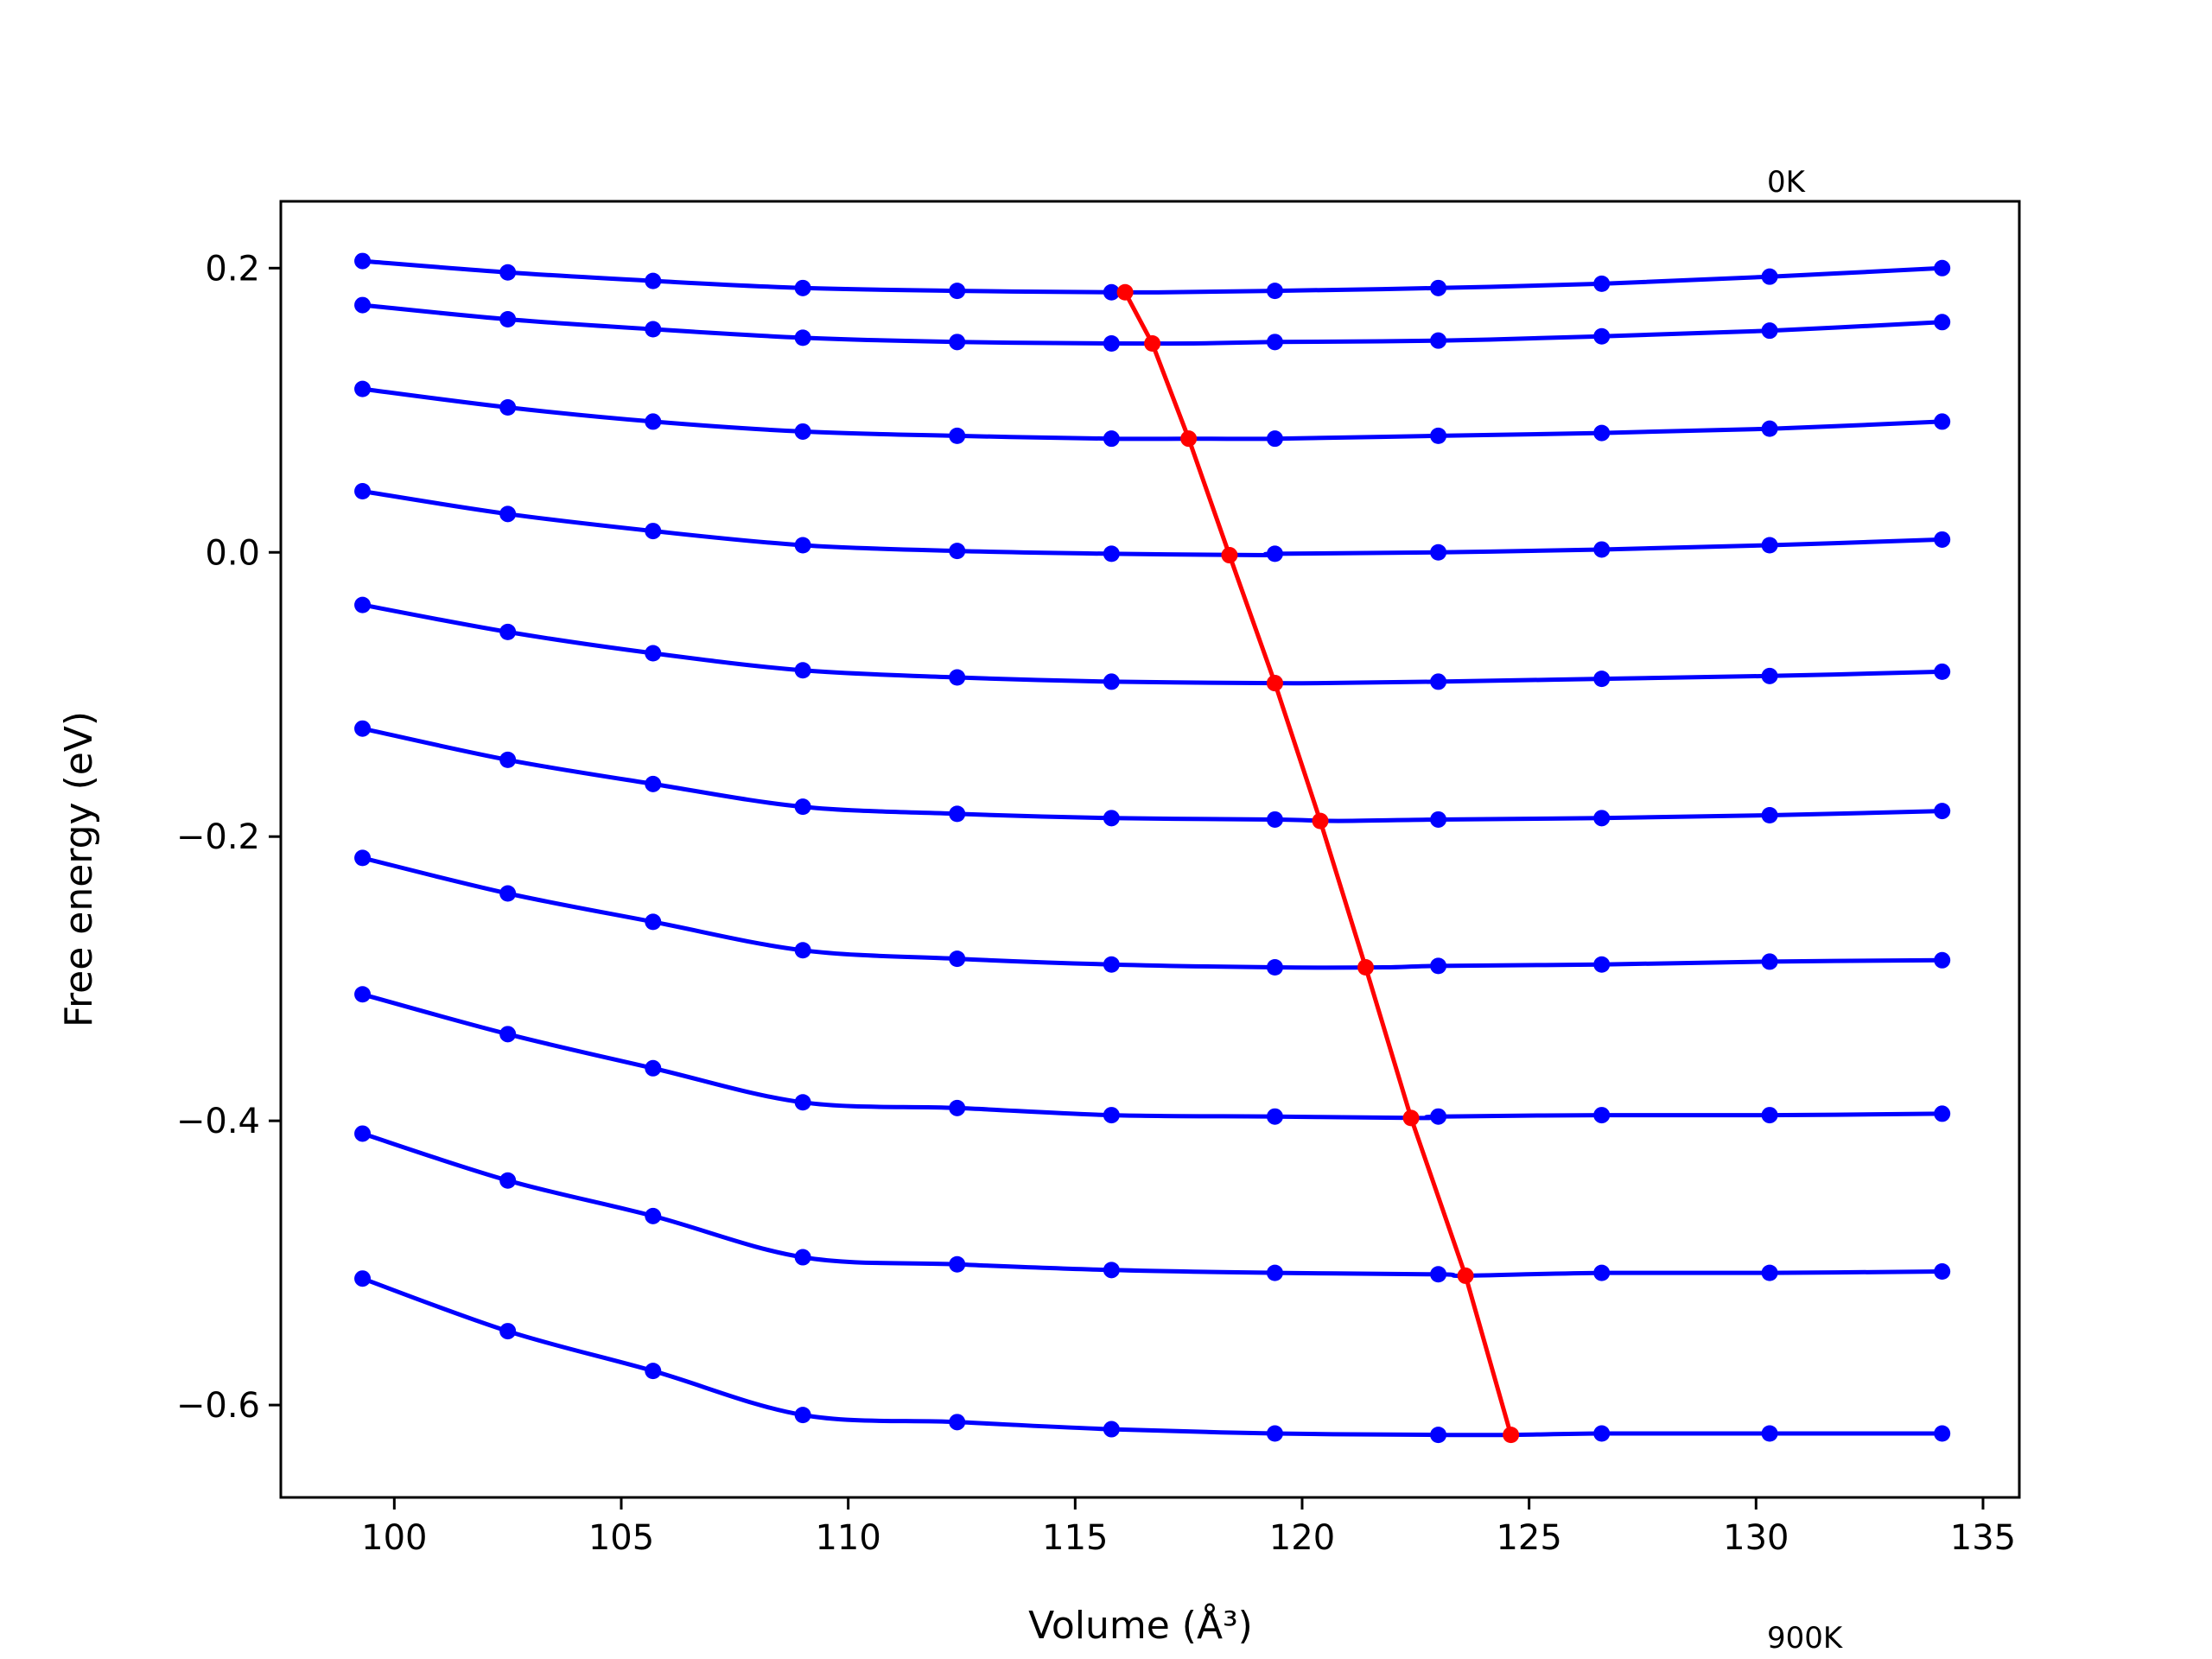 The image size is (2212, 1659). Describe the element at coordinates (79, 869) in the screenshot. I see `y-axis-label: Free energy (eV)` at that location.